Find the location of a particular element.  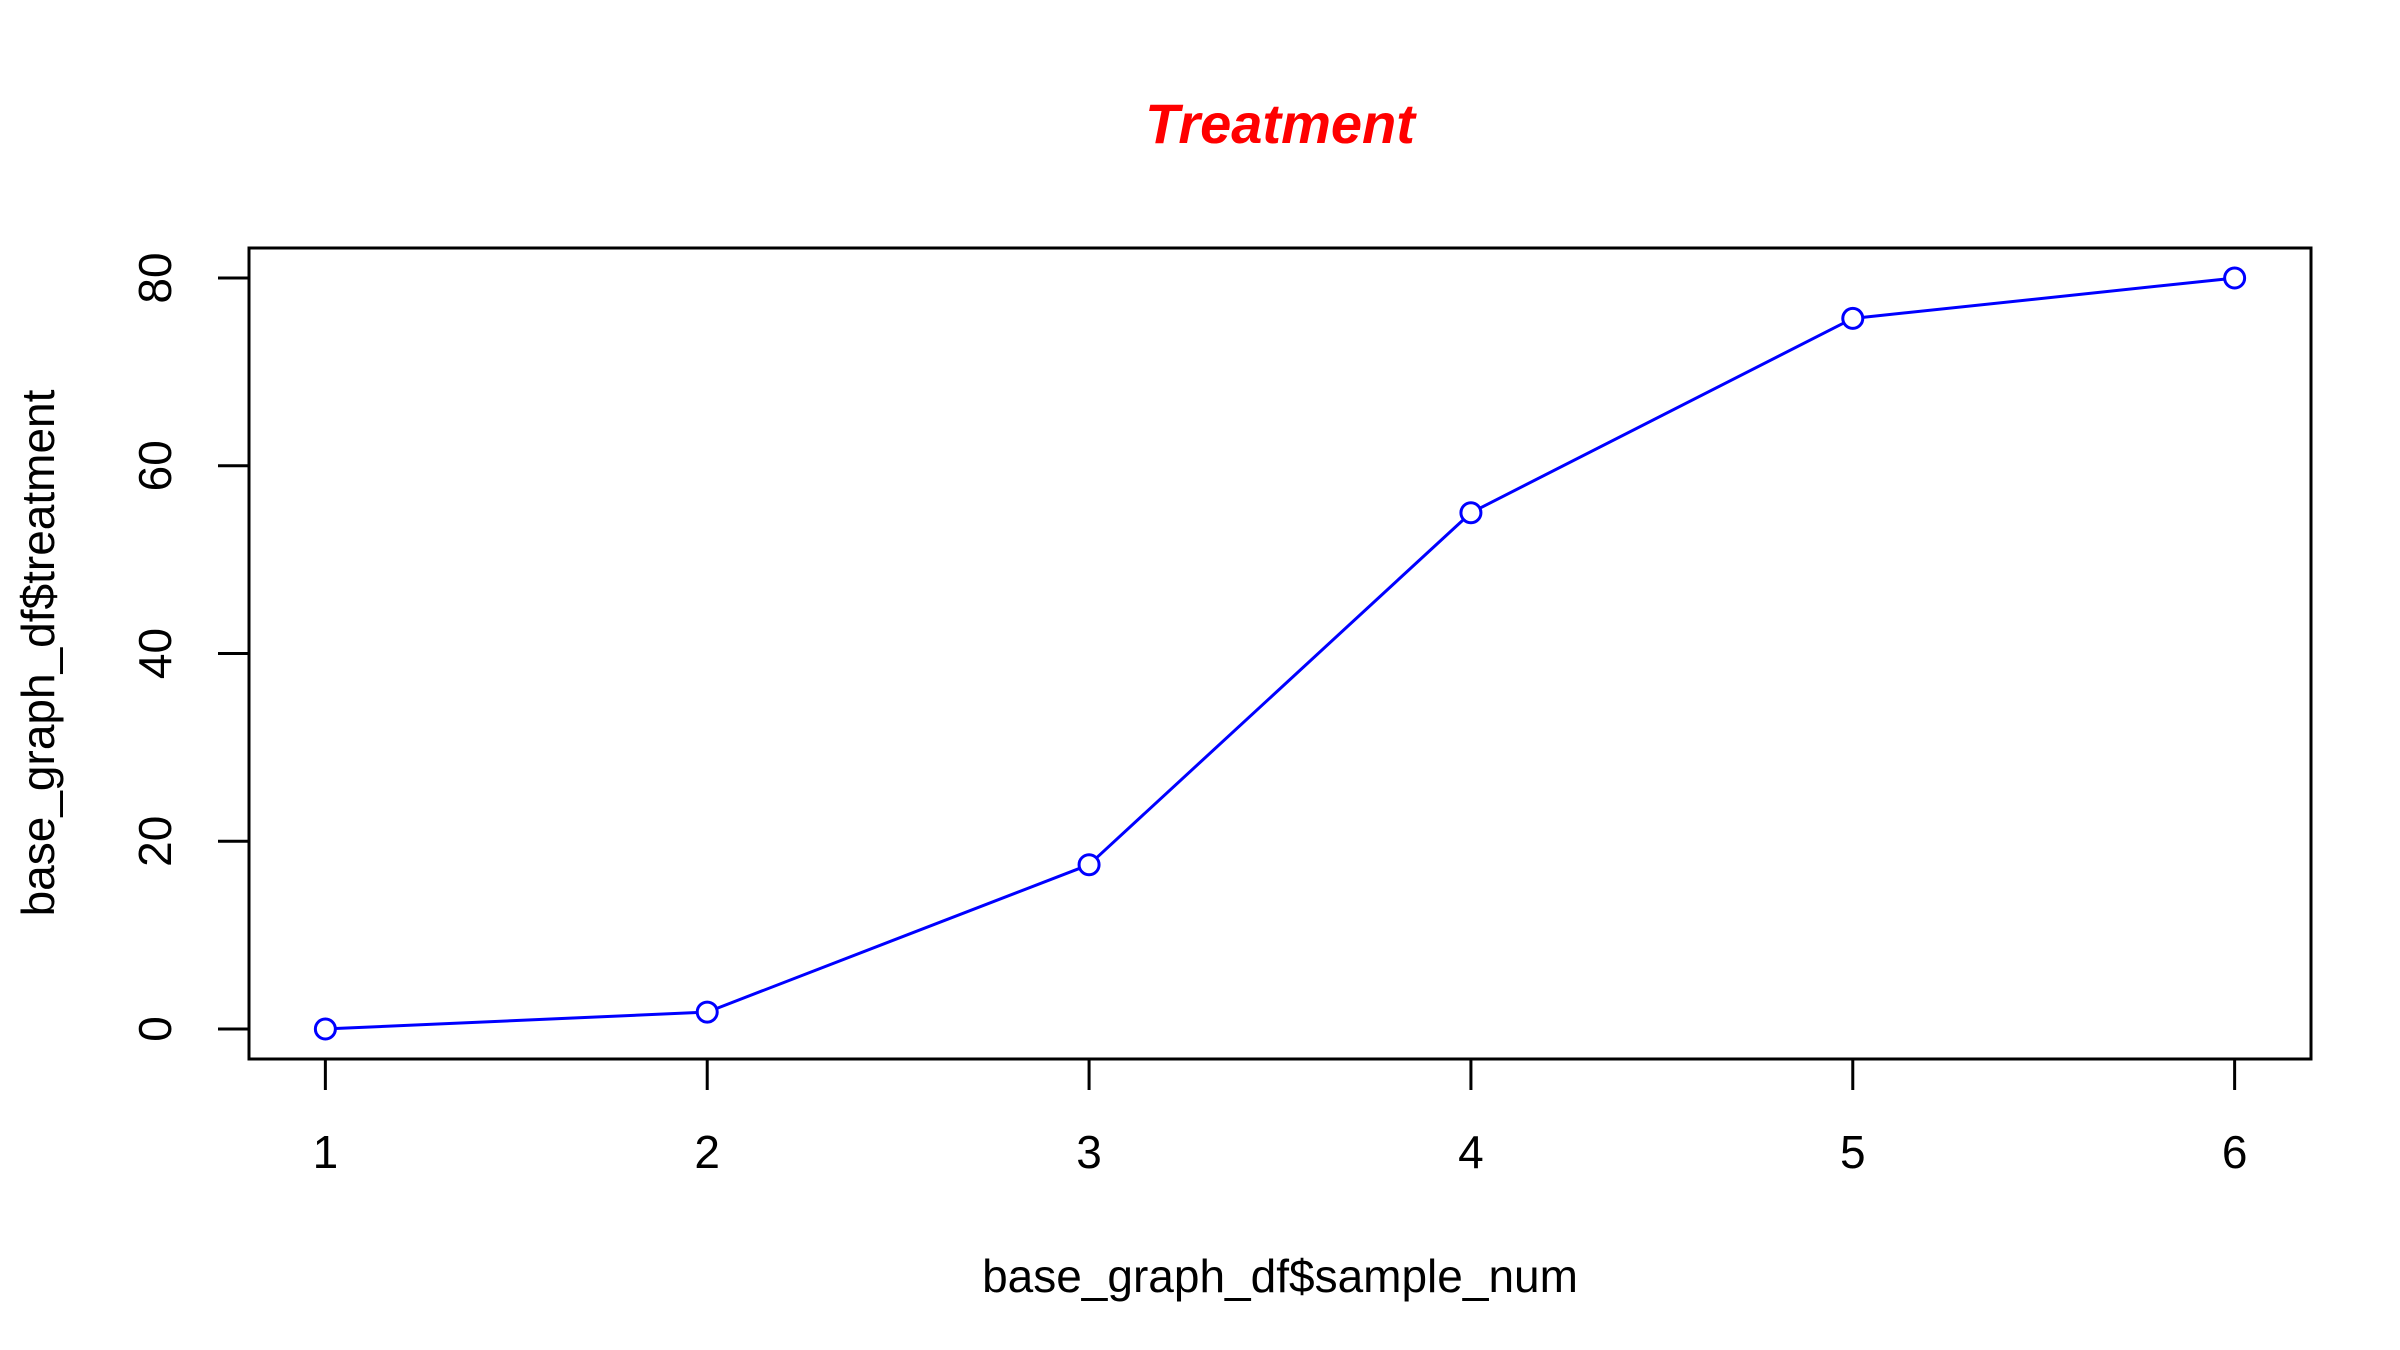

x-tick-label: 5 is located at coordinates (1853, 1152).